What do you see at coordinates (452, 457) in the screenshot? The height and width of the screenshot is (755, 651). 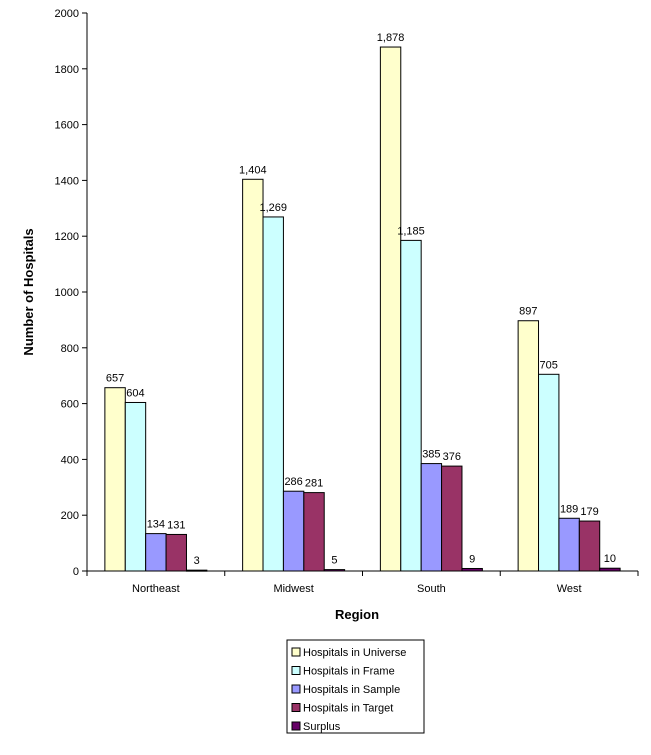 I see `data-label: 376` at bounding box center [452, 457].